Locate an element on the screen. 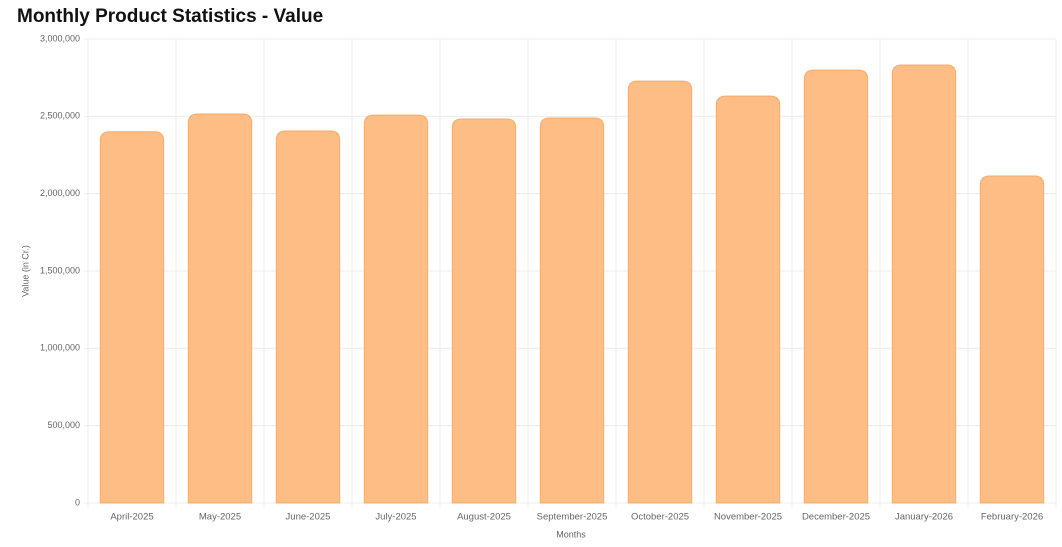 The width and height of the screenshot is (1062, 547). y-tick-label: 2,500,000 is located at coordinates (60, 116).